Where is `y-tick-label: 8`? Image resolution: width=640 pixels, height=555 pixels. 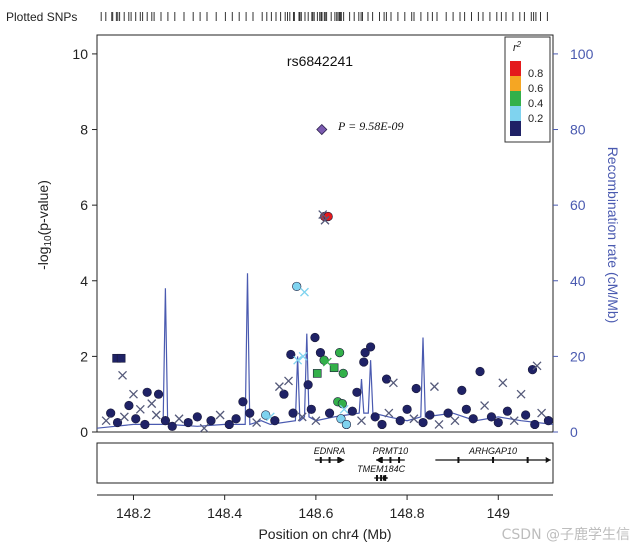
y-tick-label: 8 is located at coordinates (84, 130).